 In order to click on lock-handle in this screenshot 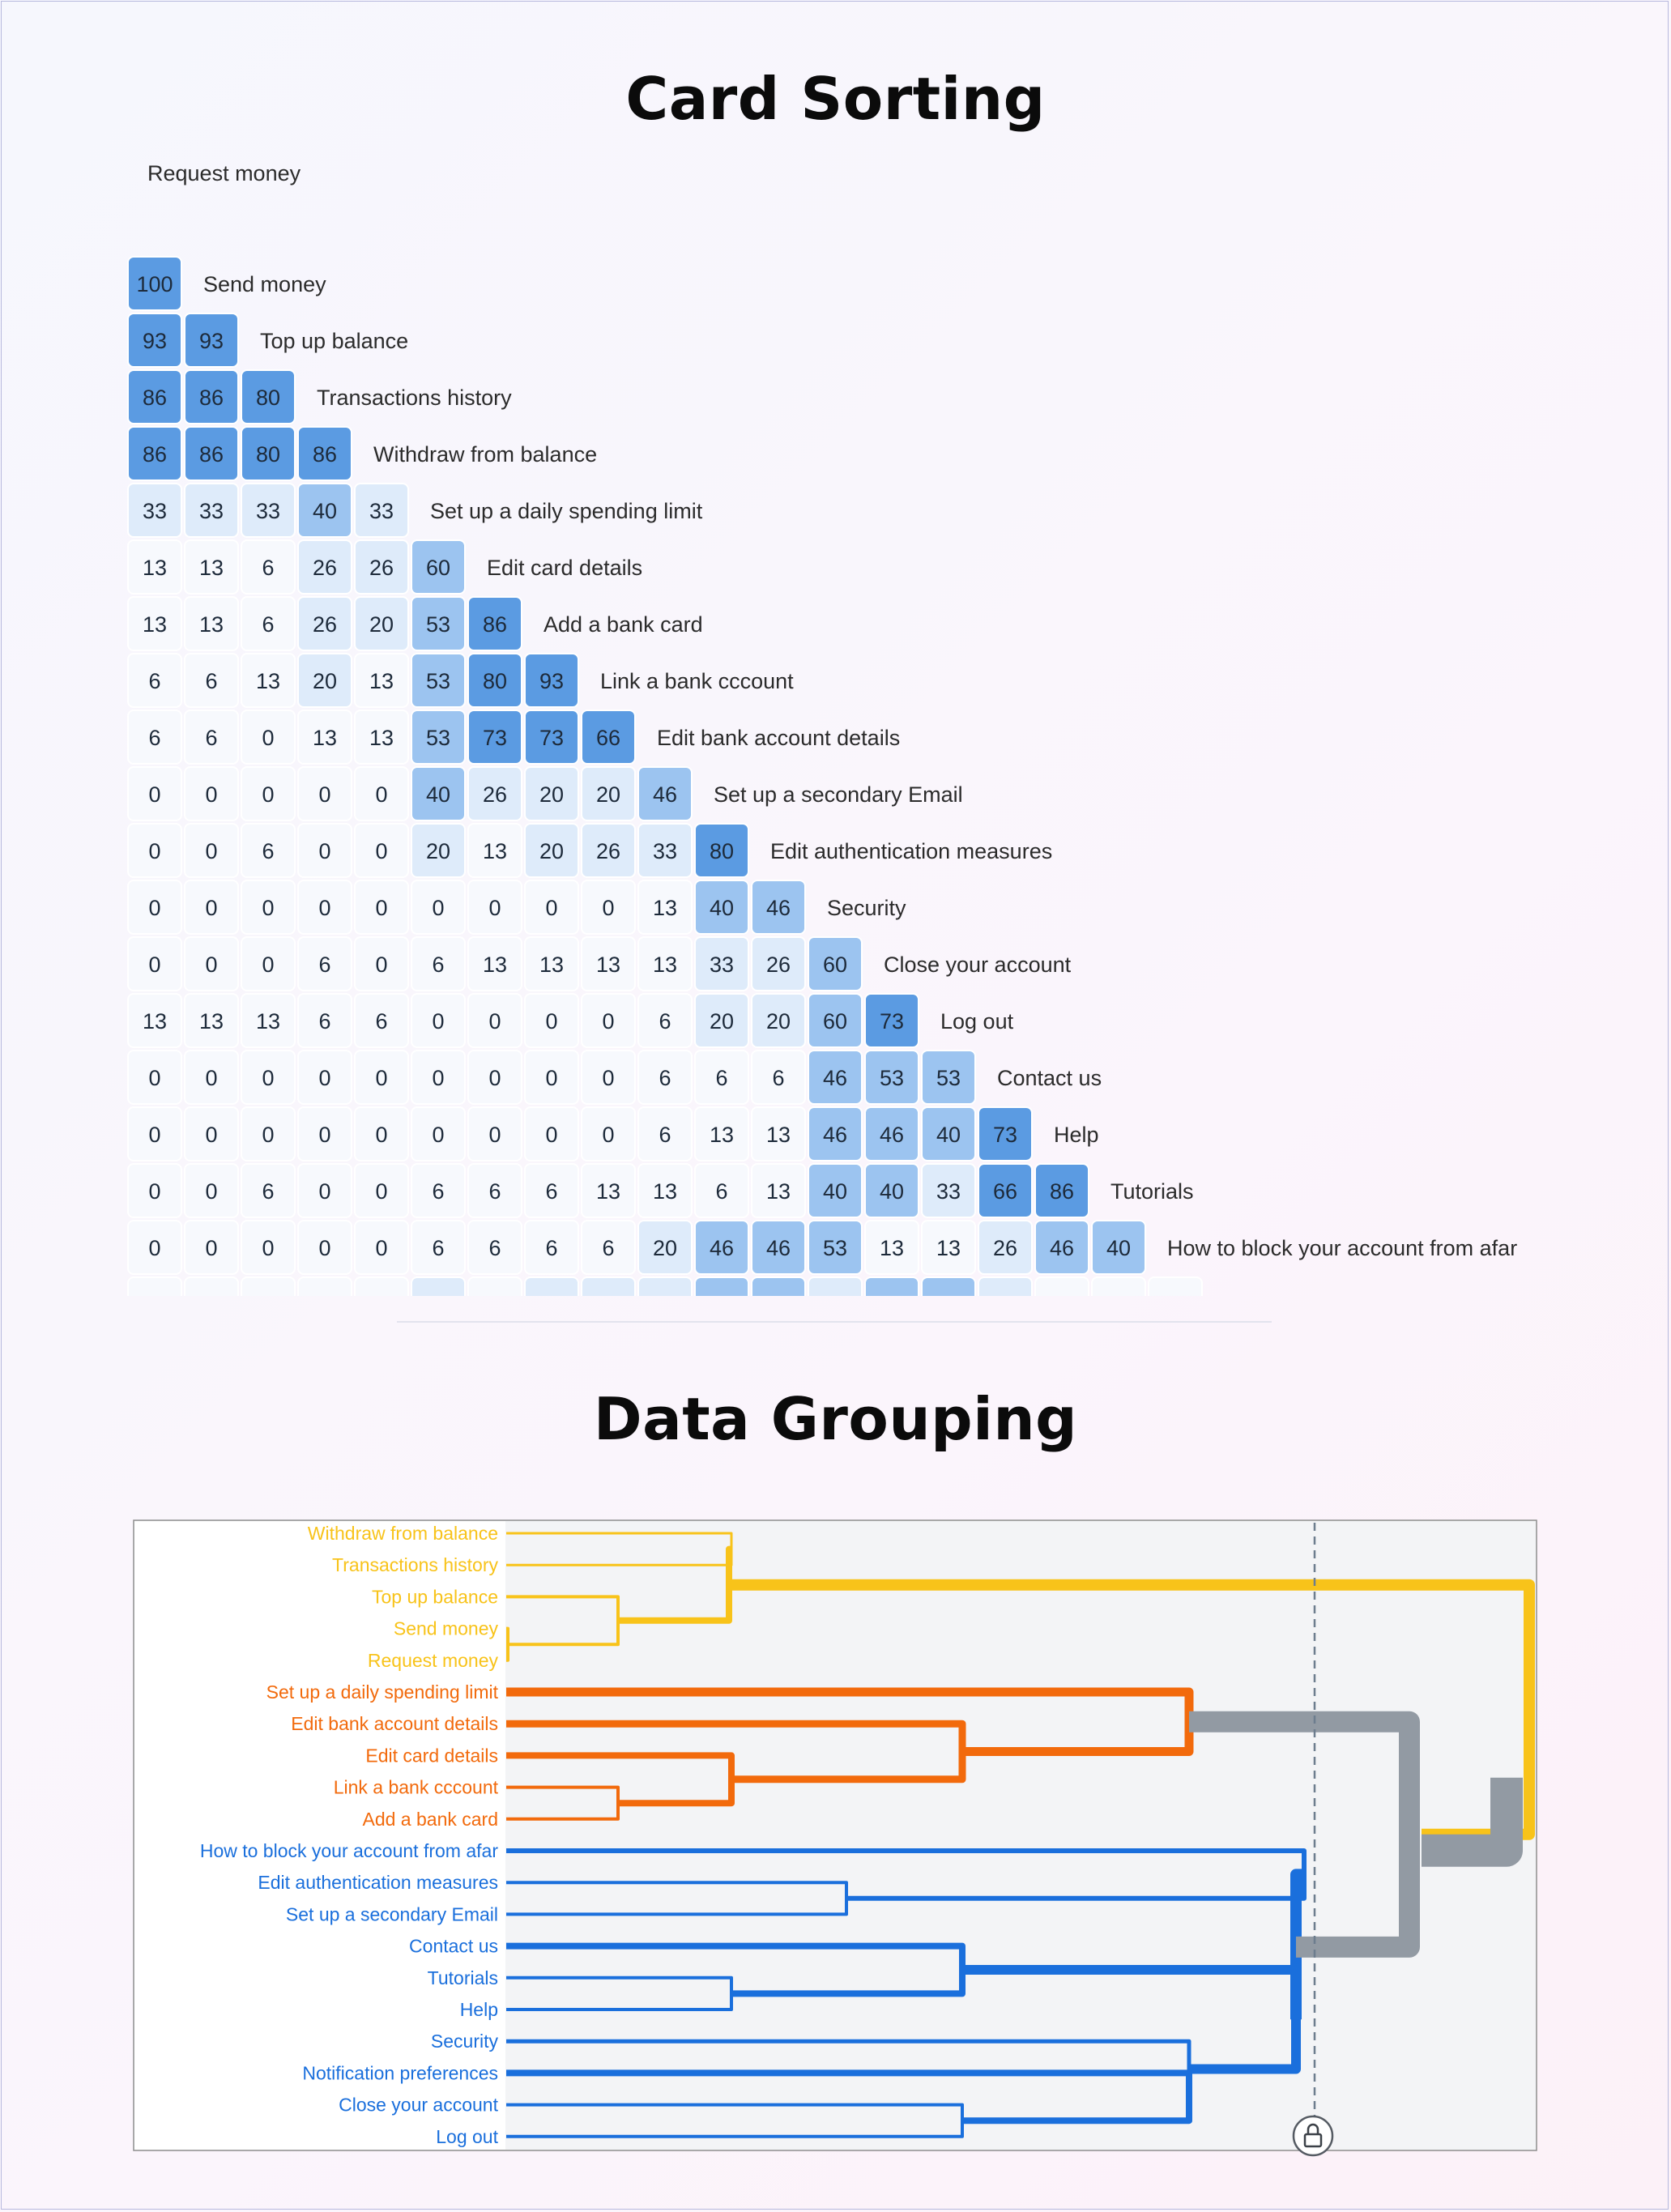, I will do `click(1313, 2136)`.